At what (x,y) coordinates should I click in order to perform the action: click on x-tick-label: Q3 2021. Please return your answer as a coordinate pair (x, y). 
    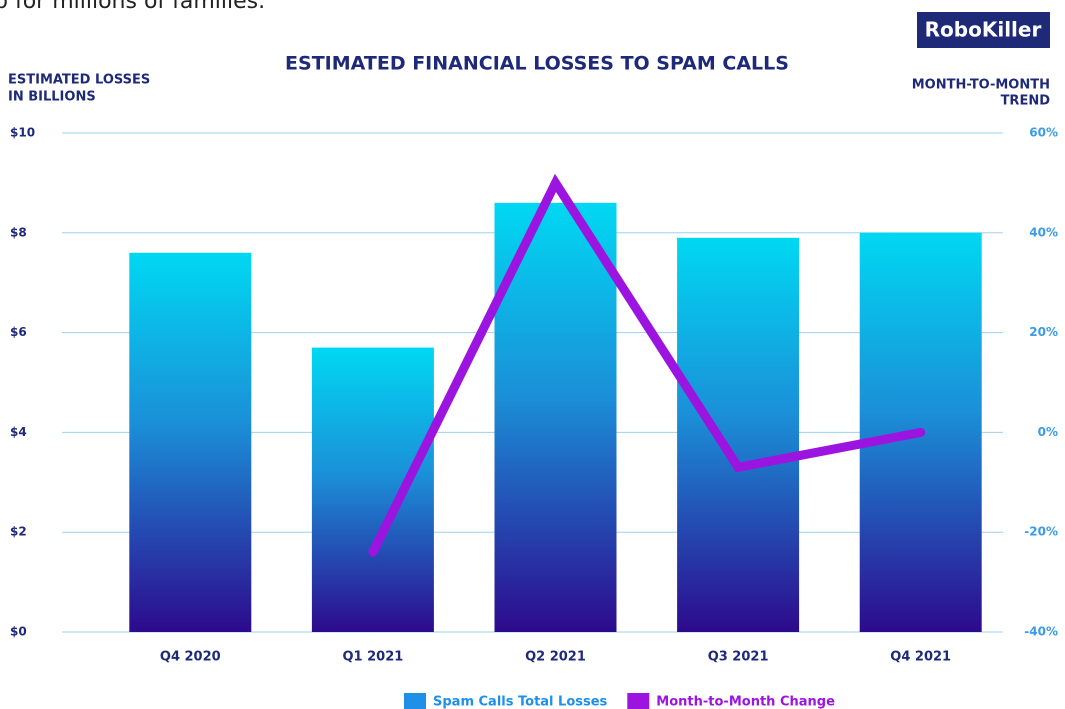
    Looking at the image, I should click on (738, 657).